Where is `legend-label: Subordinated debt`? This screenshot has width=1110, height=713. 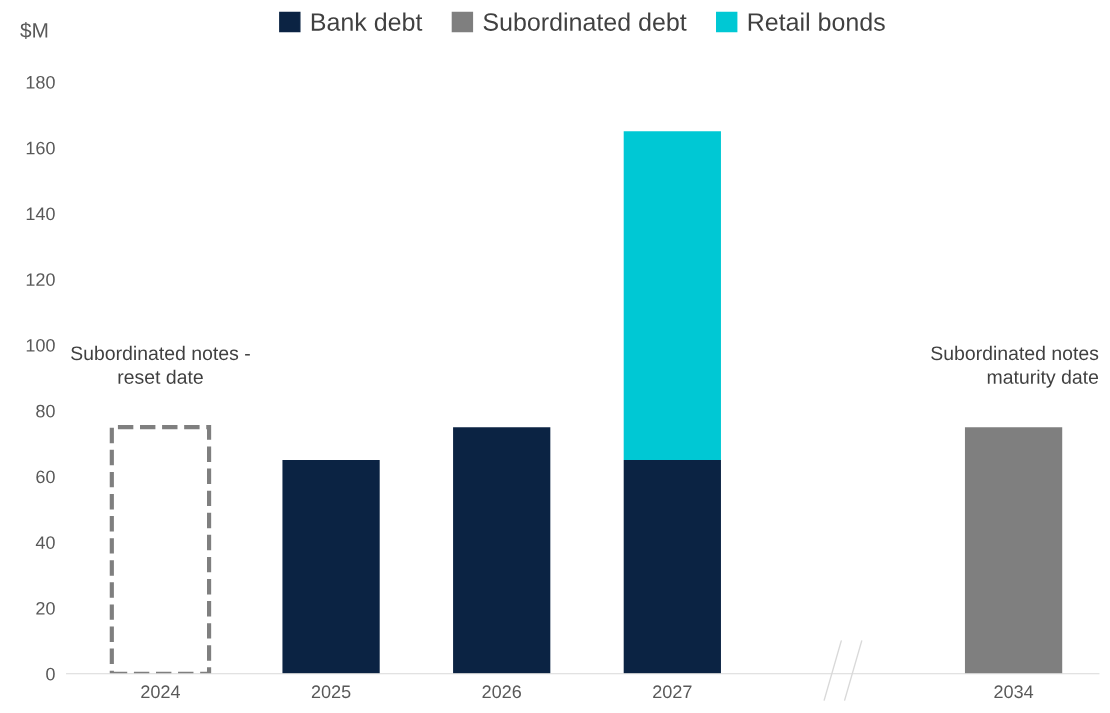
legend-label: Subordinated debt is located at coordinates (585, 21).